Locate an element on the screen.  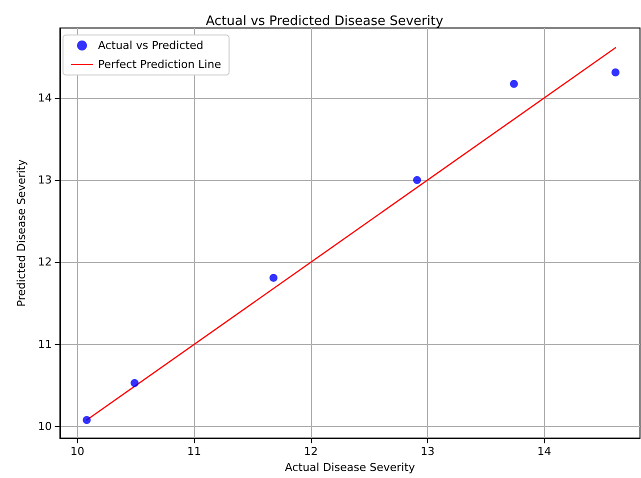
y-tick-label: 11 is located at coordinates (45, 344).